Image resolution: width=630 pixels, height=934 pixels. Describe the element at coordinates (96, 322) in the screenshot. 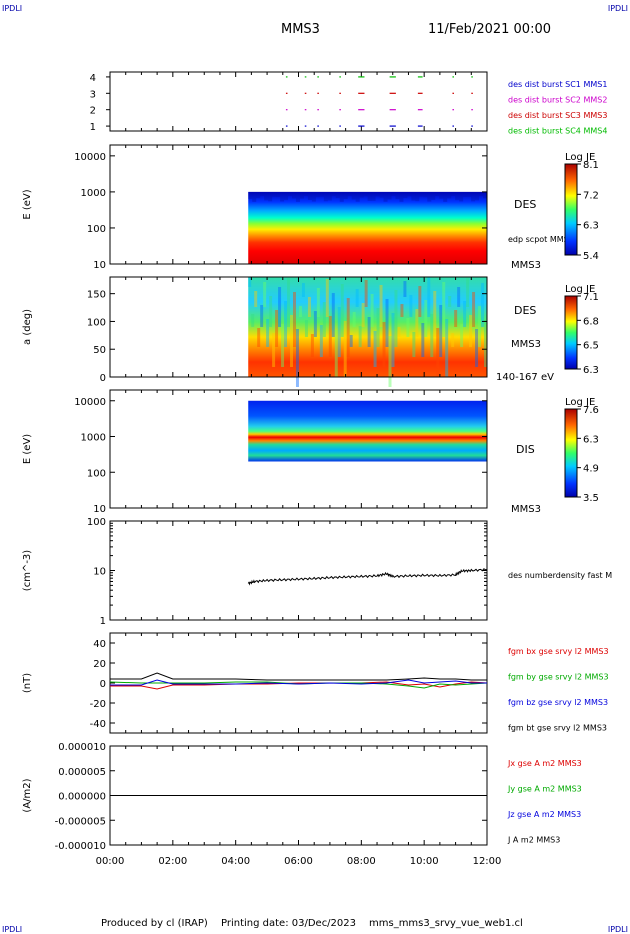

I see `des-pitch-ytick-label: 100` at that location.